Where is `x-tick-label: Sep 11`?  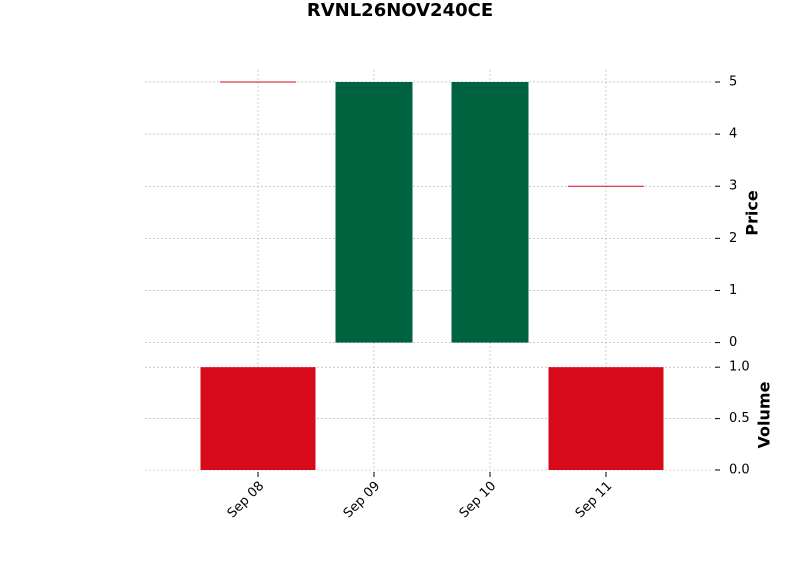
x-tick-label: Sep 11 is located at coordinates (594, 500).